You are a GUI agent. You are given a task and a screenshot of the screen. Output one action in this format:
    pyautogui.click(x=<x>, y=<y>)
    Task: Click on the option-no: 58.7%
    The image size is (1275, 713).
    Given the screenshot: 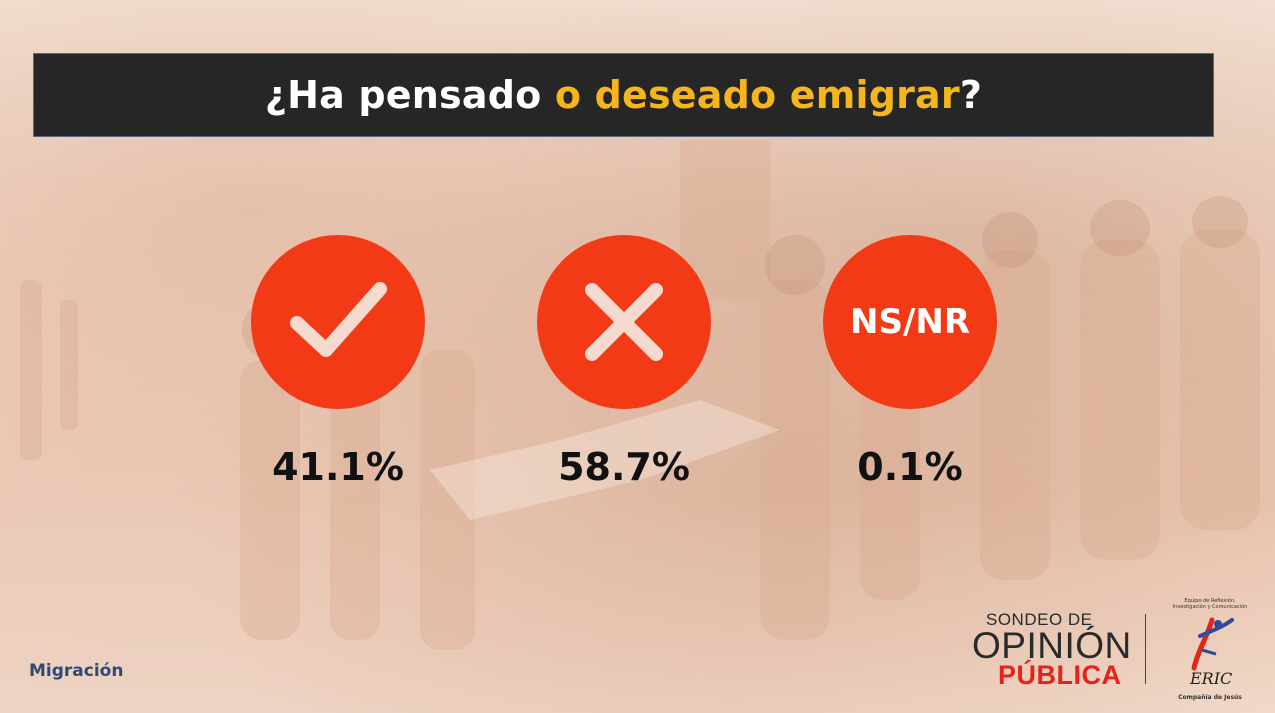 What is the action you would take?
    pyautogui.click(x=624, y=362)
    